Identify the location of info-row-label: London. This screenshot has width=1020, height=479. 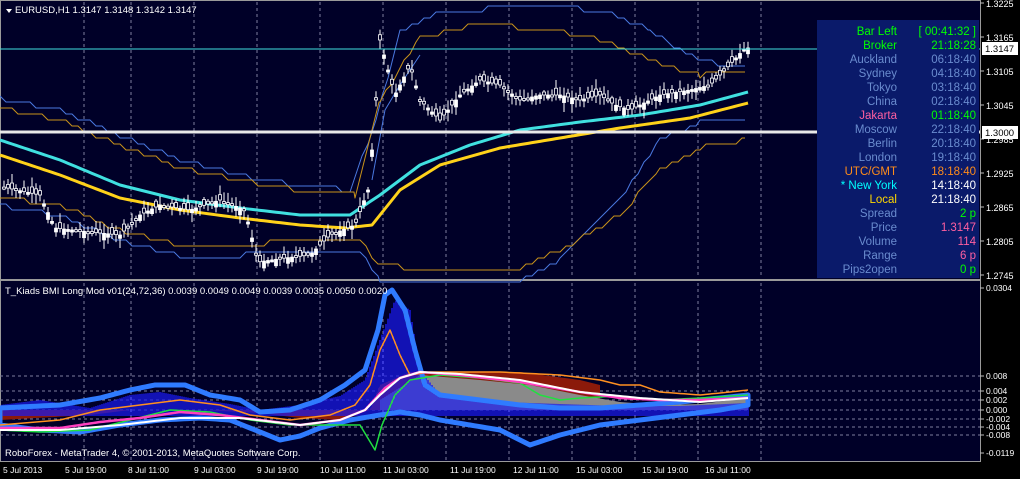
(878, 158).